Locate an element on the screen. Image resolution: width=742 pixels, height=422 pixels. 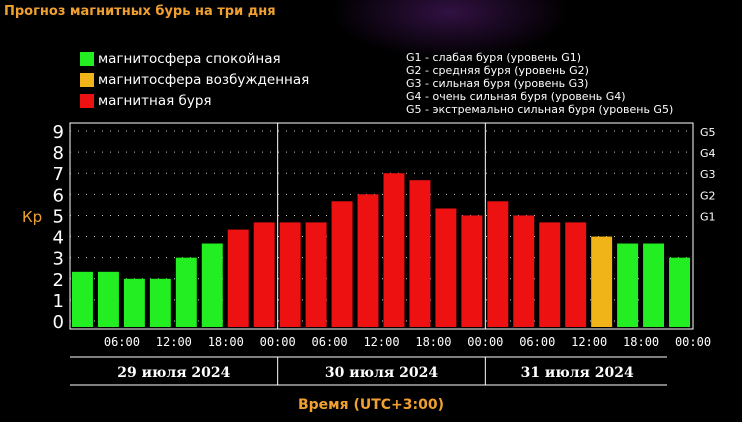
legend-swatch-storm is located at coordinates (87, 100).